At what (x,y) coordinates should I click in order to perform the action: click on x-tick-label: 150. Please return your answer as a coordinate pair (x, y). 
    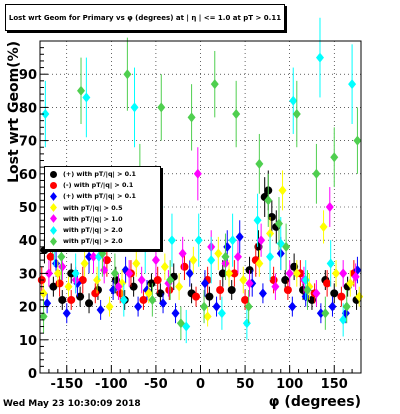
    Looking at the image, I should click on (334, 384).